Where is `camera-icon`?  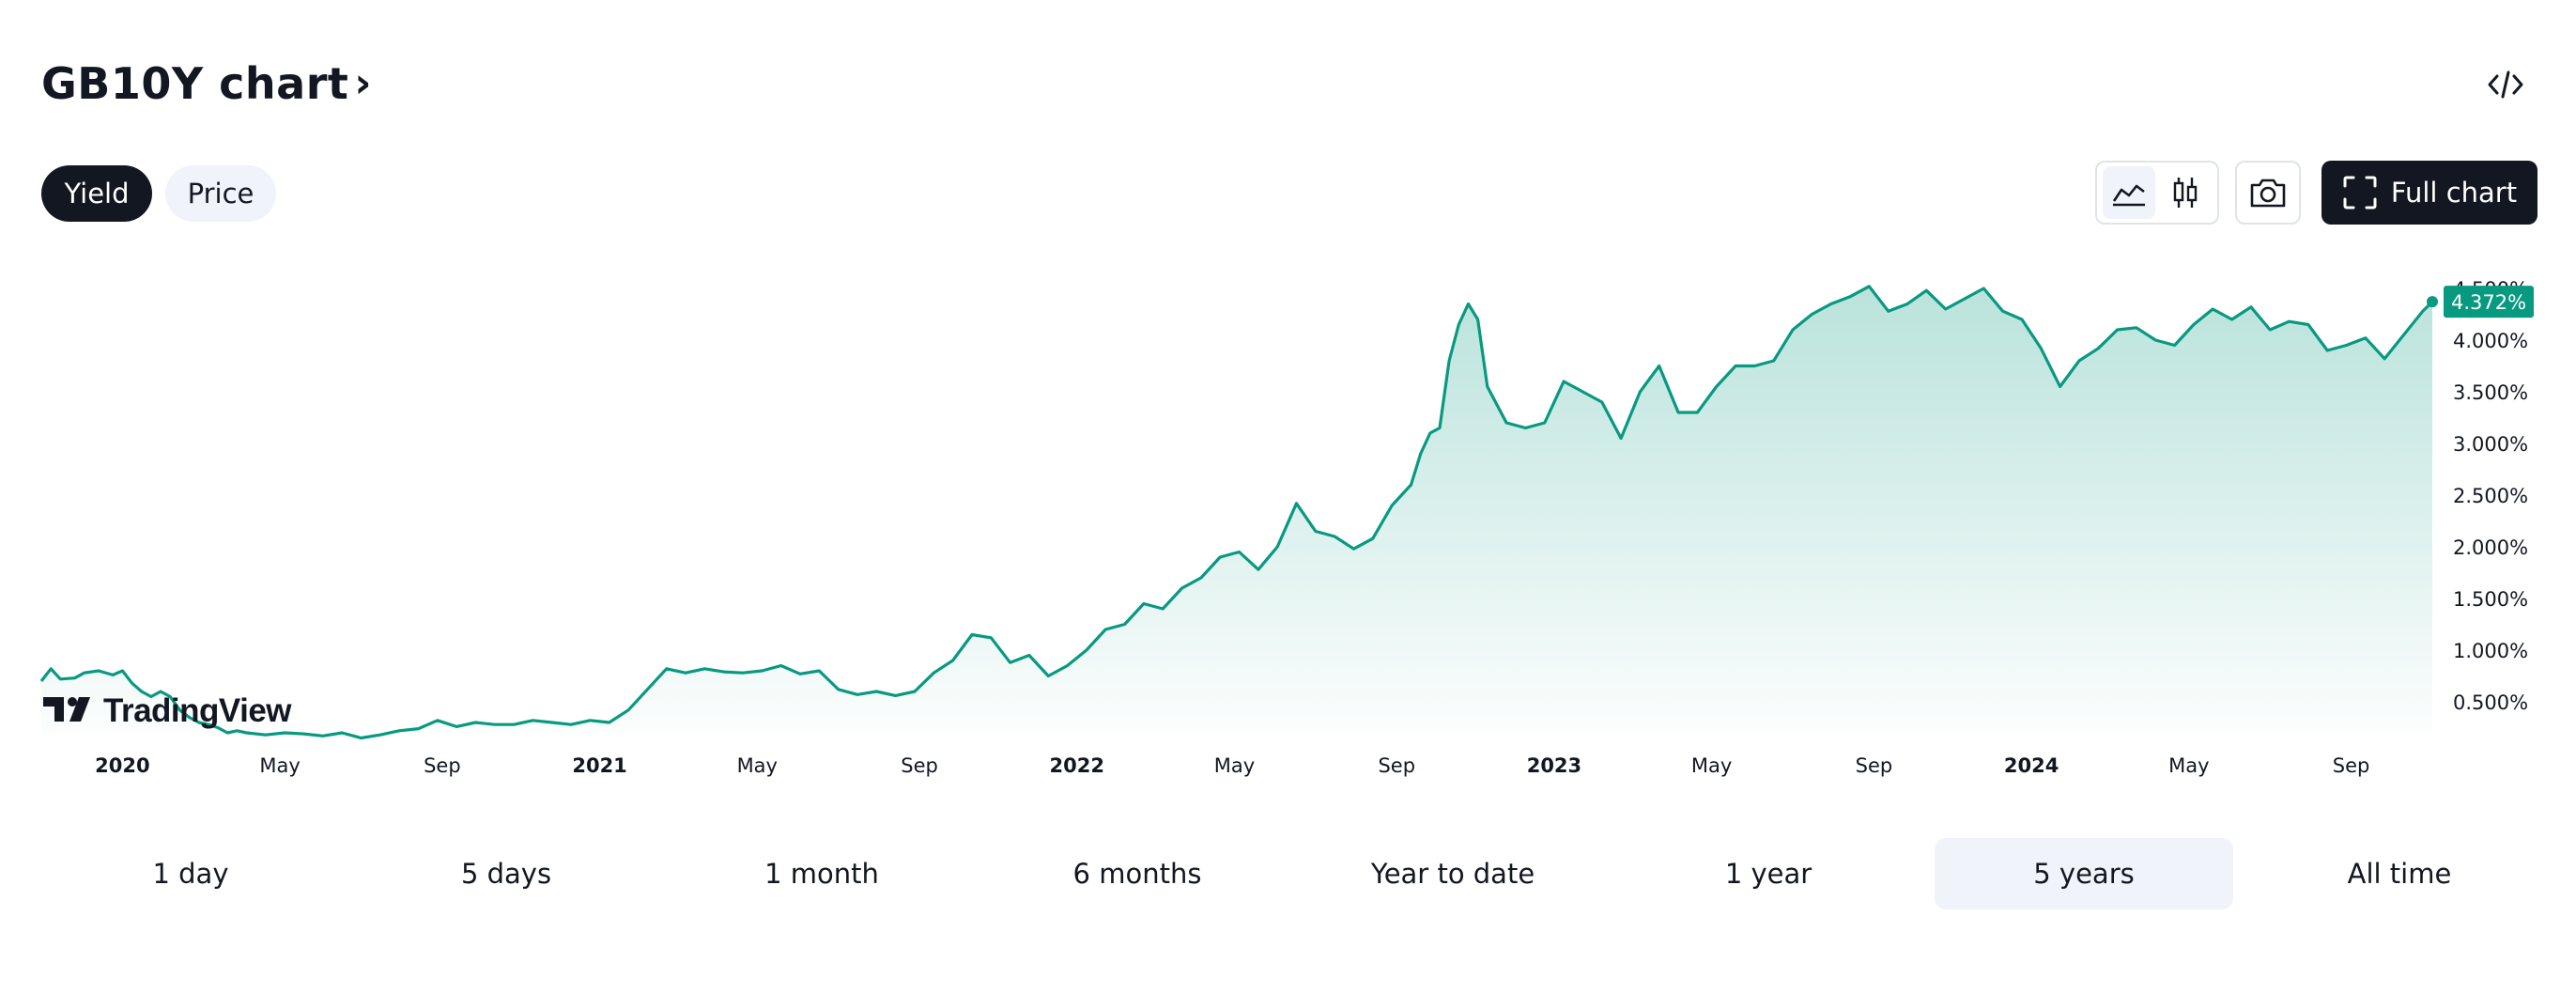 camera-icon is located at coordinates (2268, 193).